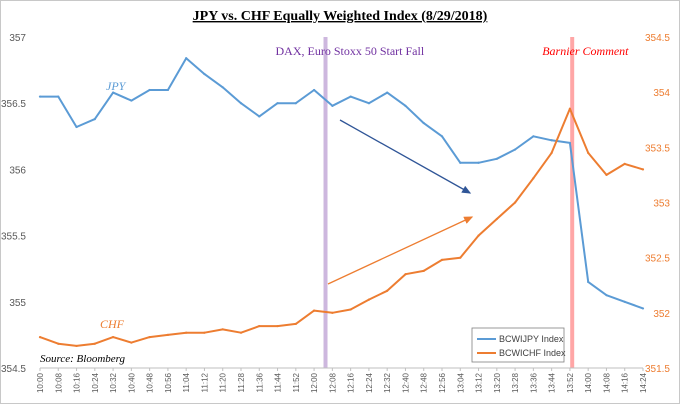 The height and width of the screenshot is (404, 680). What do you see at coordinates (497, 382) in the screenshot?
I see `x-tick-label-25: 13:20` at bounding box center [497, 382].